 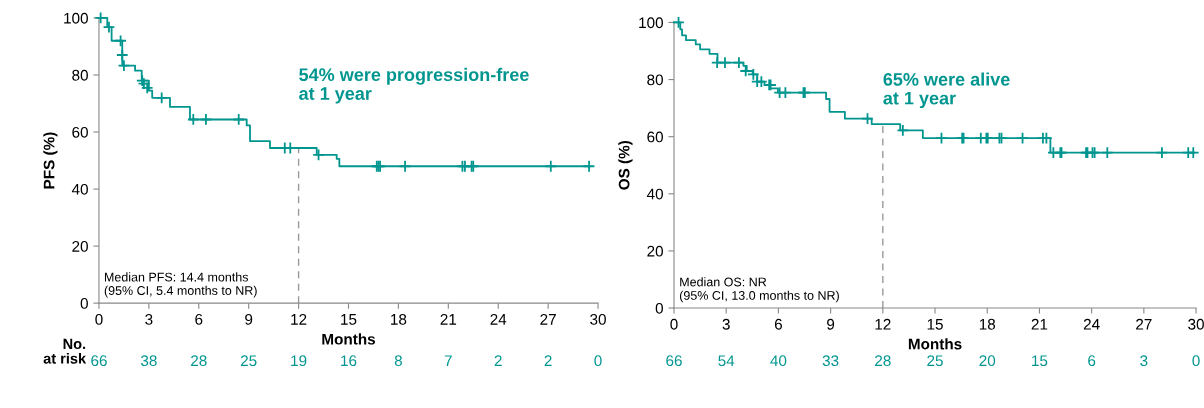 What do you see at coordinates (299, 361) in the screenshot?
I see `text: 19` at bounding box center [299, 361].